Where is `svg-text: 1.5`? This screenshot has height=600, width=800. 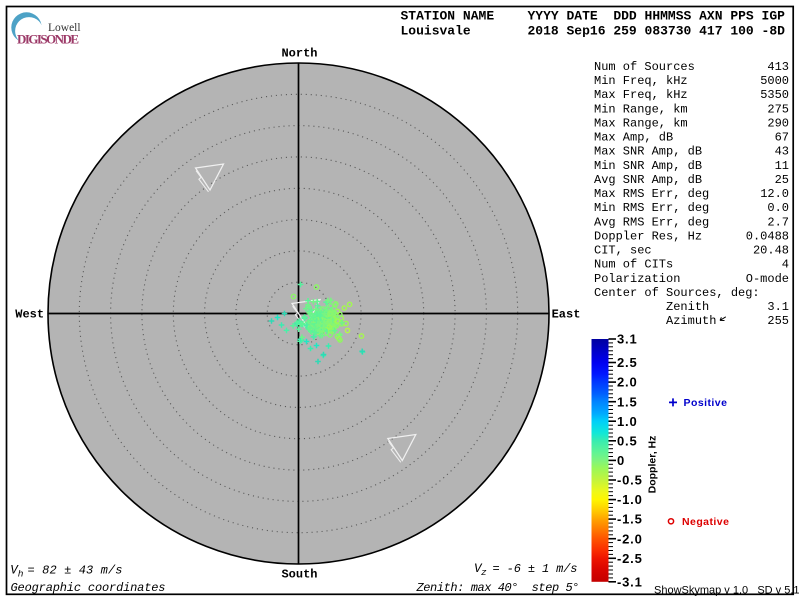
svg-text: 1.5 is located at coordinates (627, 401).